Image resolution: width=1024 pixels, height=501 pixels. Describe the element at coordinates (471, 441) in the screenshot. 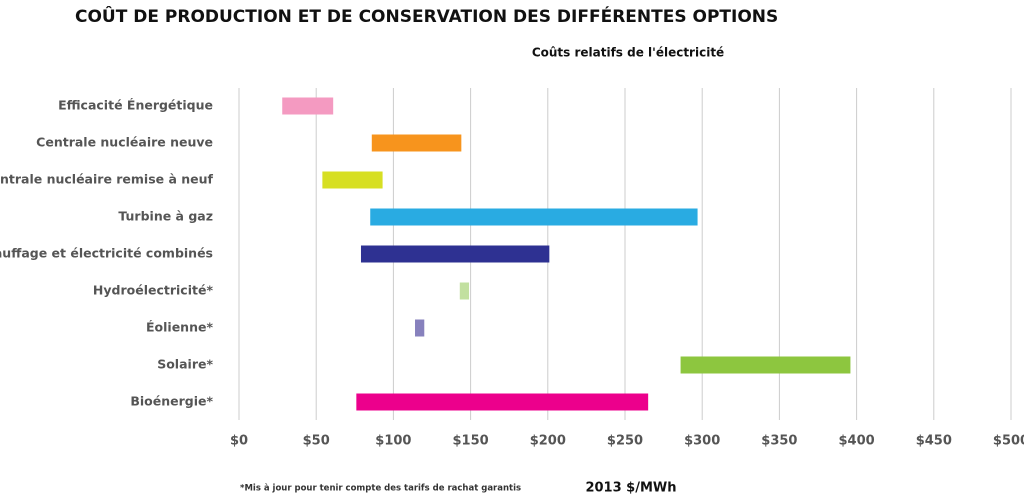

I see `x-tick-label: $150` at that location.